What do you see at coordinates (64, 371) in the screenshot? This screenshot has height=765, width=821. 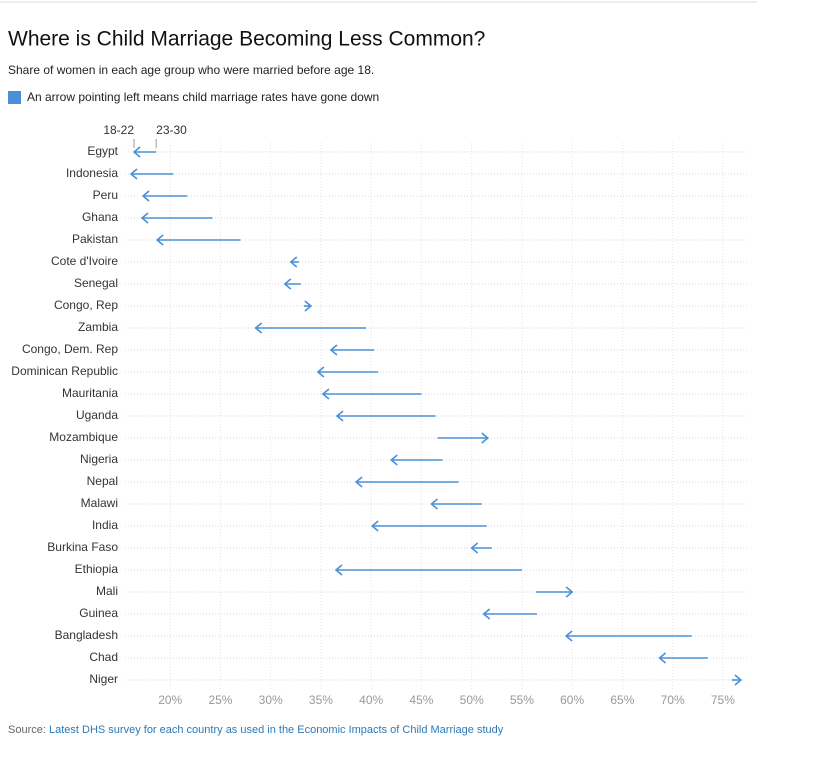 I see `y-tick-label: Dominican Republic` at bounding box center [64, 371].